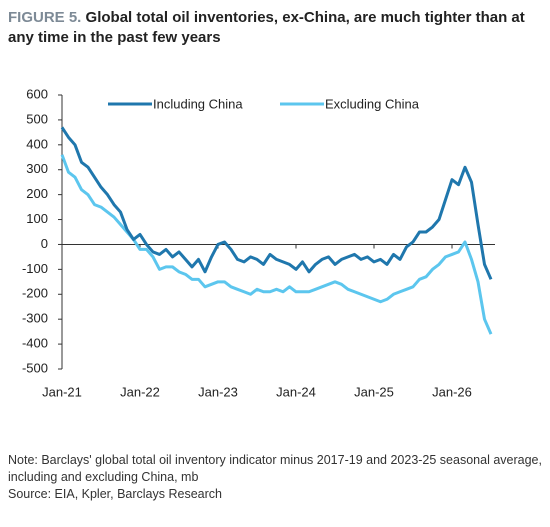 The image size is (550, 527). I want to click on y-tick-label: -400, so click(35, 343).